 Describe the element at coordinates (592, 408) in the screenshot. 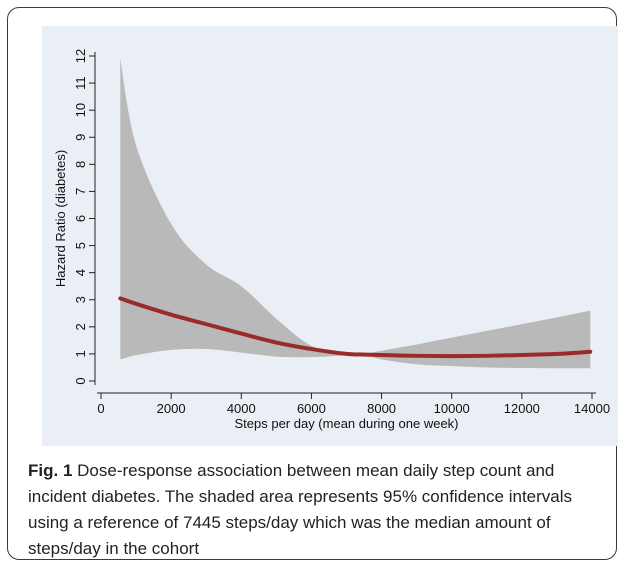

I see `x-tick-label: 14000` at that location.